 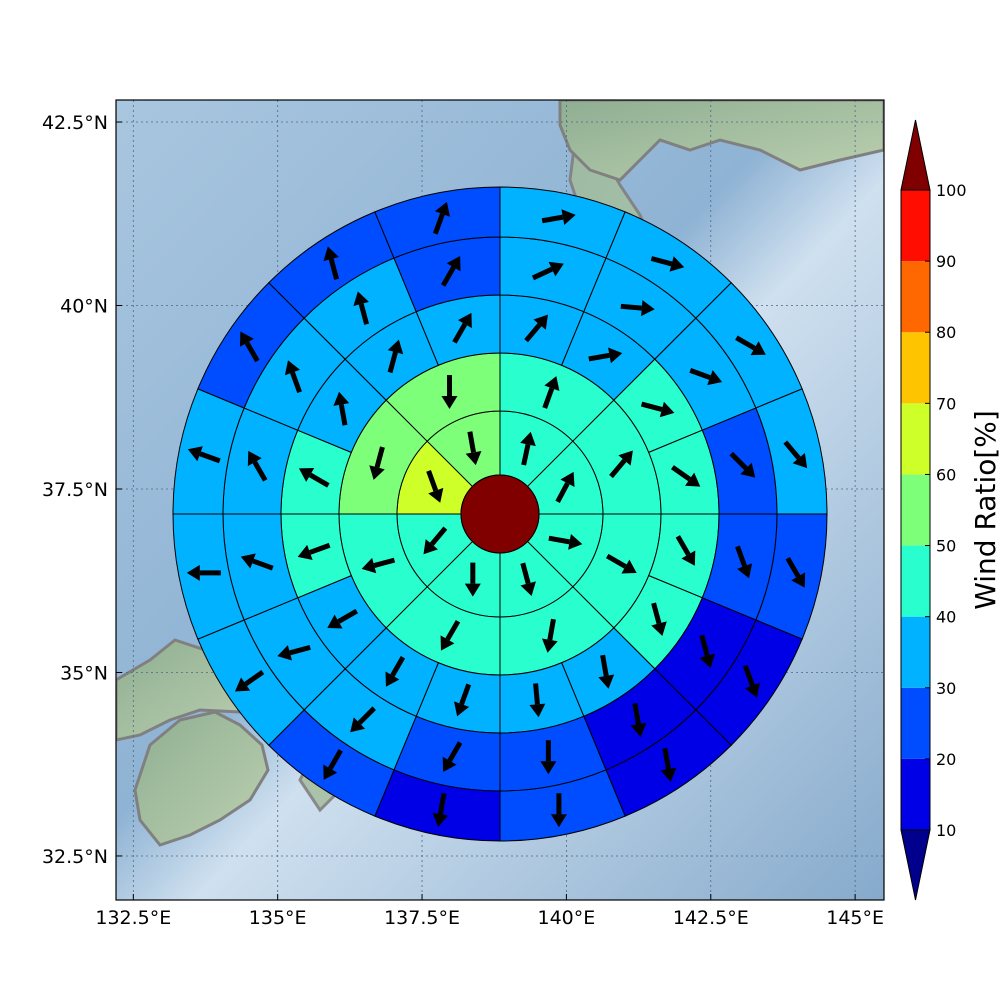 What do you see at coordinates (946, 688) in the screenshot?
I see `colorbar-tick-label: 30` at bounding box center [946, 688].